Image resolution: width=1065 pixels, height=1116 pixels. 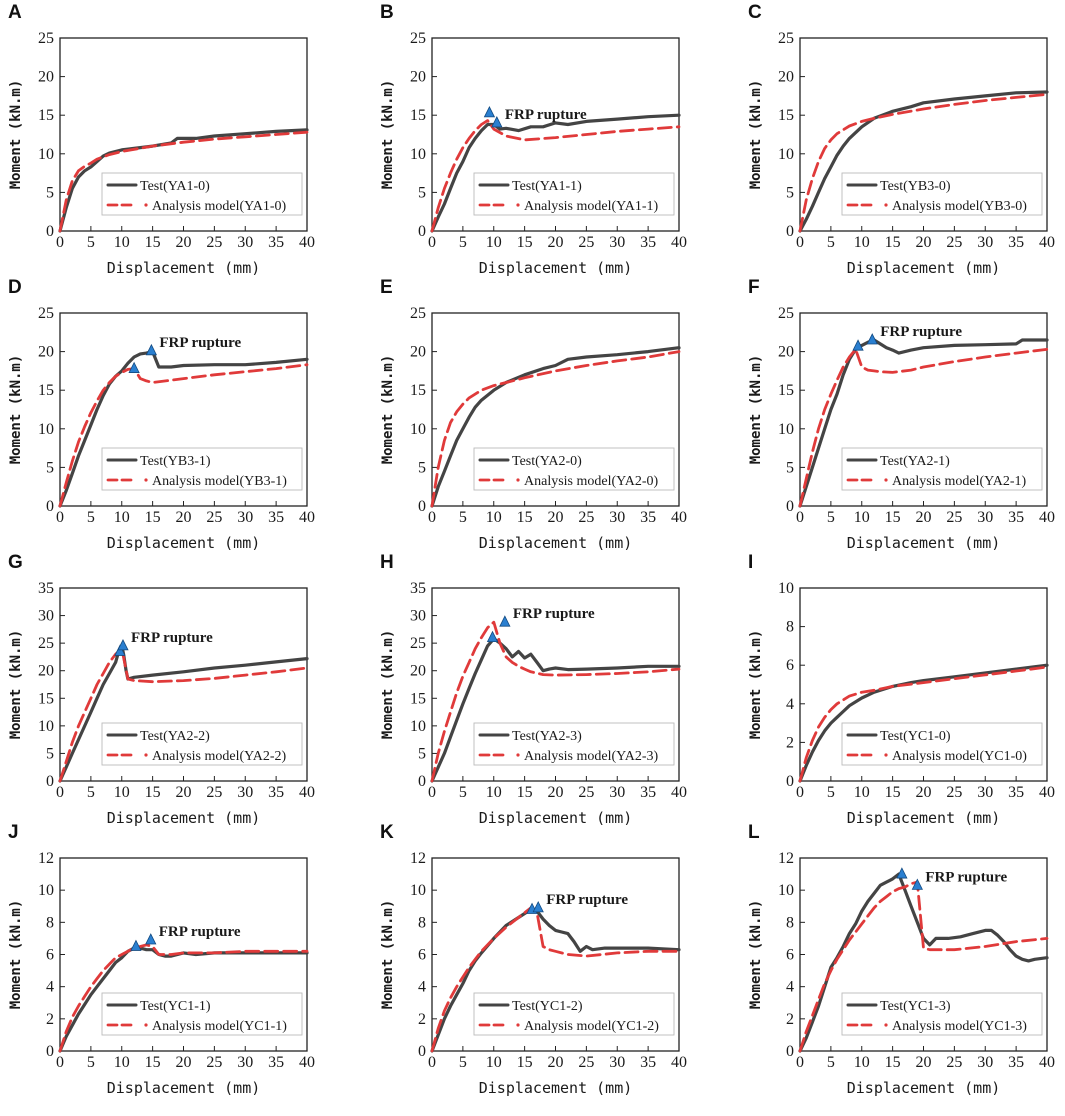 What do you see at coordinates (754, 832) in the screenshot?
I see `panel-letter: L` at bounding box center [754, 832].